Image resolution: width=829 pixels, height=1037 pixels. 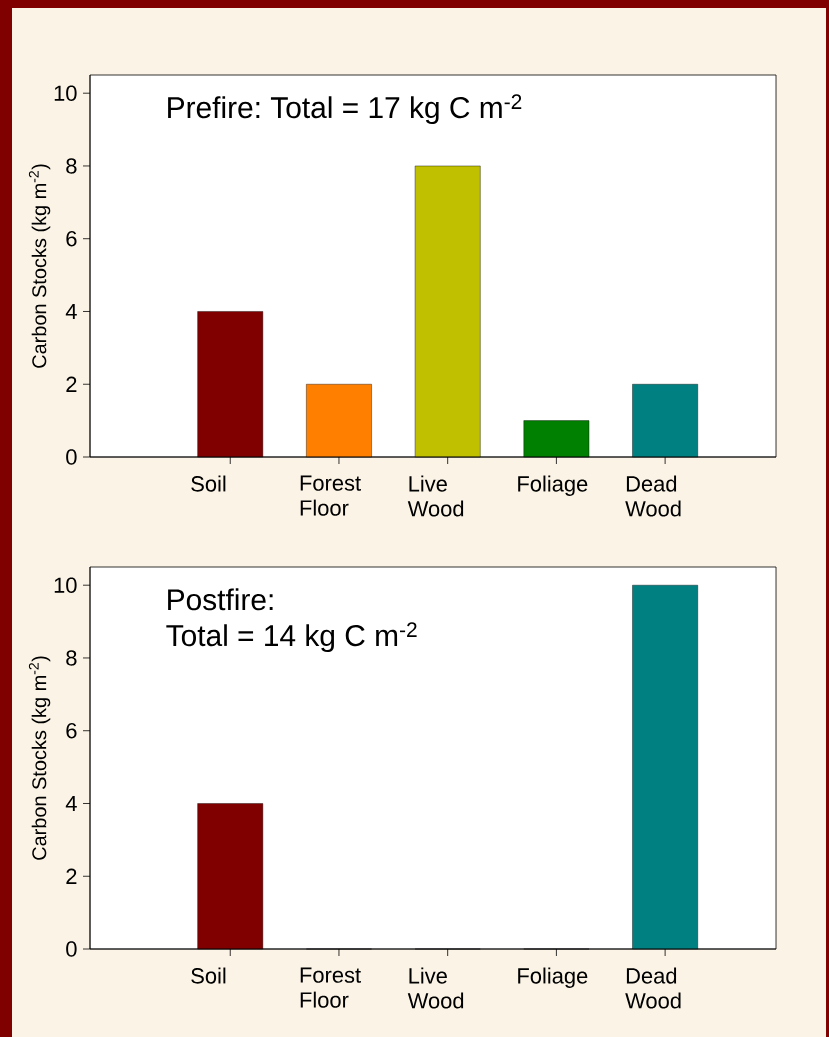 What do you see at coordinates (345, 109) in the screenshot?
I see `text: Prefire: Total = 17 kg C m$^{-2}$` at bounding box center [345, 109].